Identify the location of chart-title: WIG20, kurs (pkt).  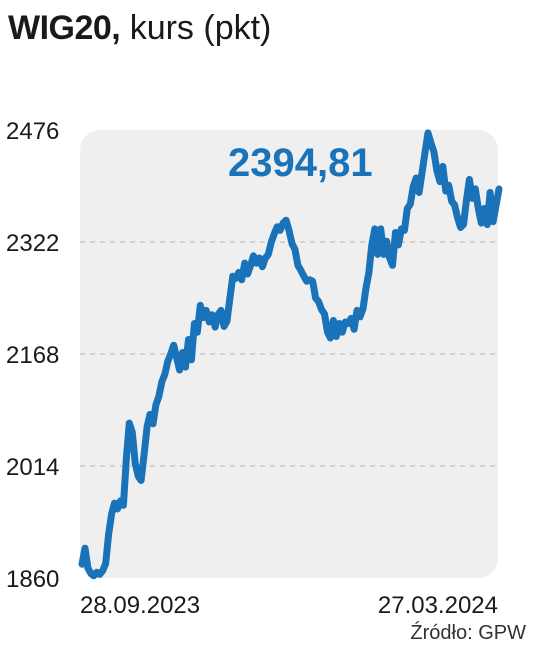
(139, 28).